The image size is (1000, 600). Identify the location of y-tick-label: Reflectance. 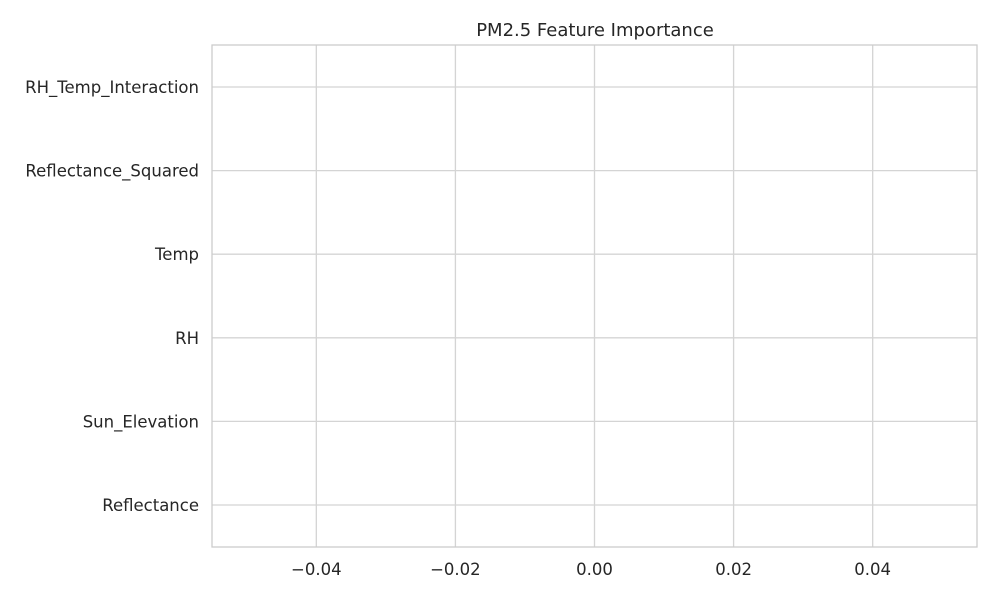
(150, 505).